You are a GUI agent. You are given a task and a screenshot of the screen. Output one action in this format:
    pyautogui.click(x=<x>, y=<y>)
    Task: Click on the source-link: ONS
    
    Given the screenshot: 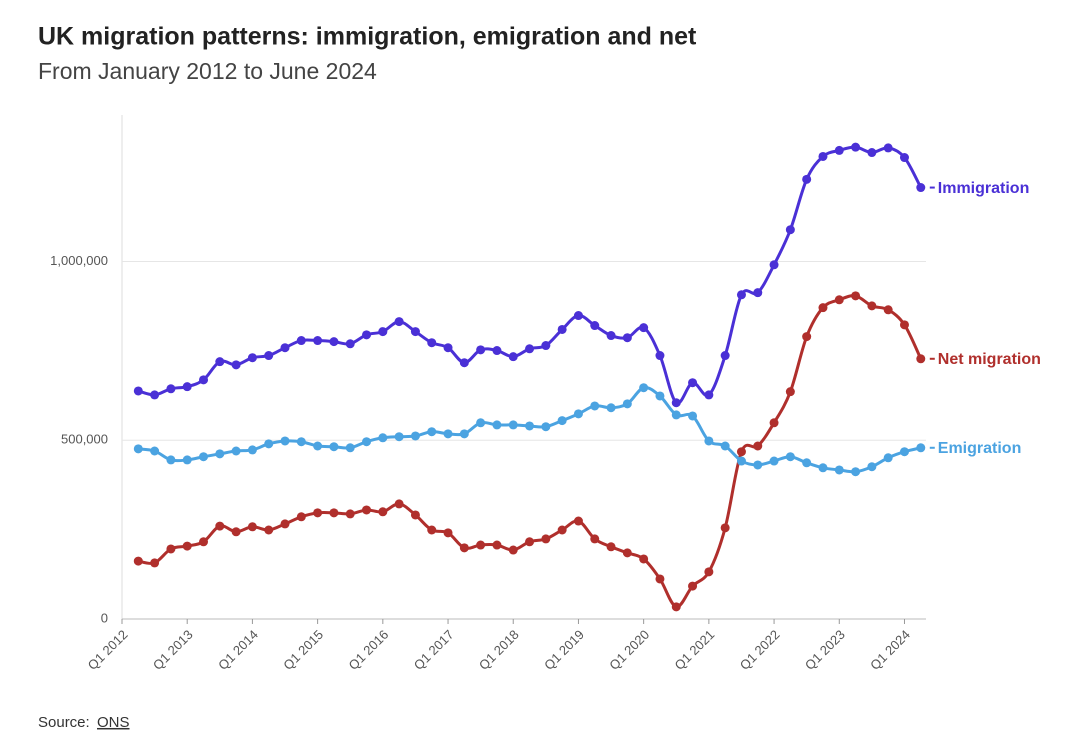 What is the action you would take?
    pyautogui.click(x=113, y=722)
    